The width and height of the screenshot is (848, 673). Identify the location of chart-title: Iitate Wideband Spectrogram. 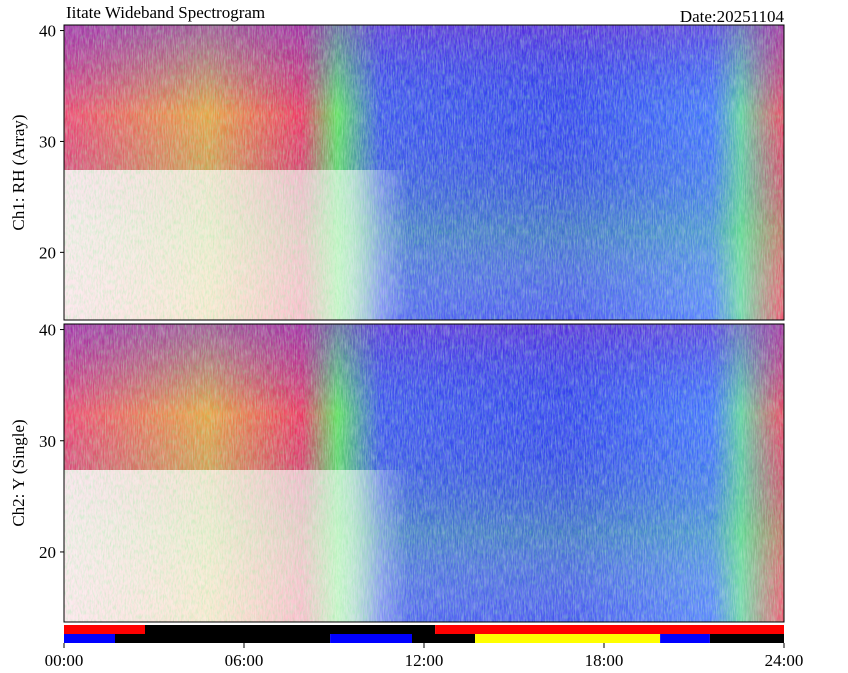
(165, 12).